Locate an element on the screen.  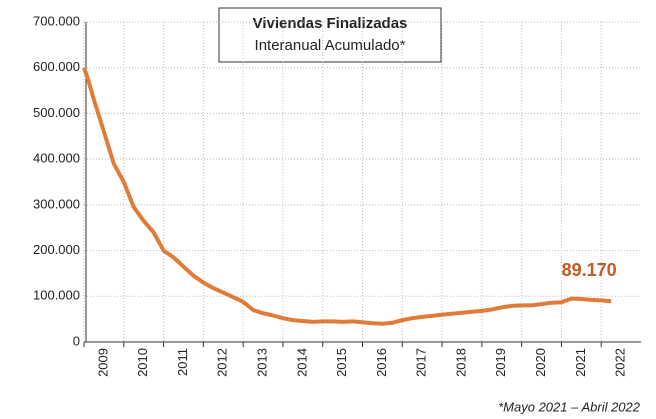
y-tick-label: 400.000 is located at coordinates (56, 158).